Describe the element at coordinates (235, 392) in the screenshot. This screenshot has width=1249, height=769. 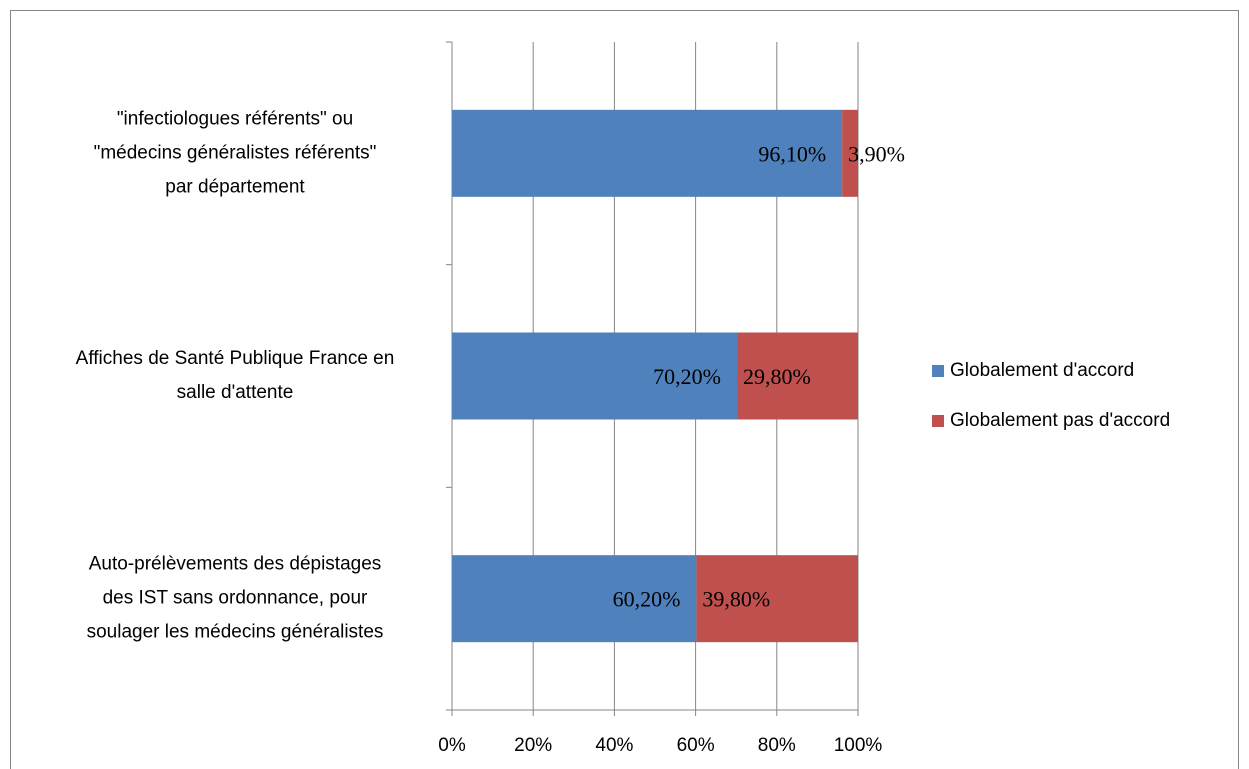
I see `y-tick-label-line: salle d'attente` at that location.